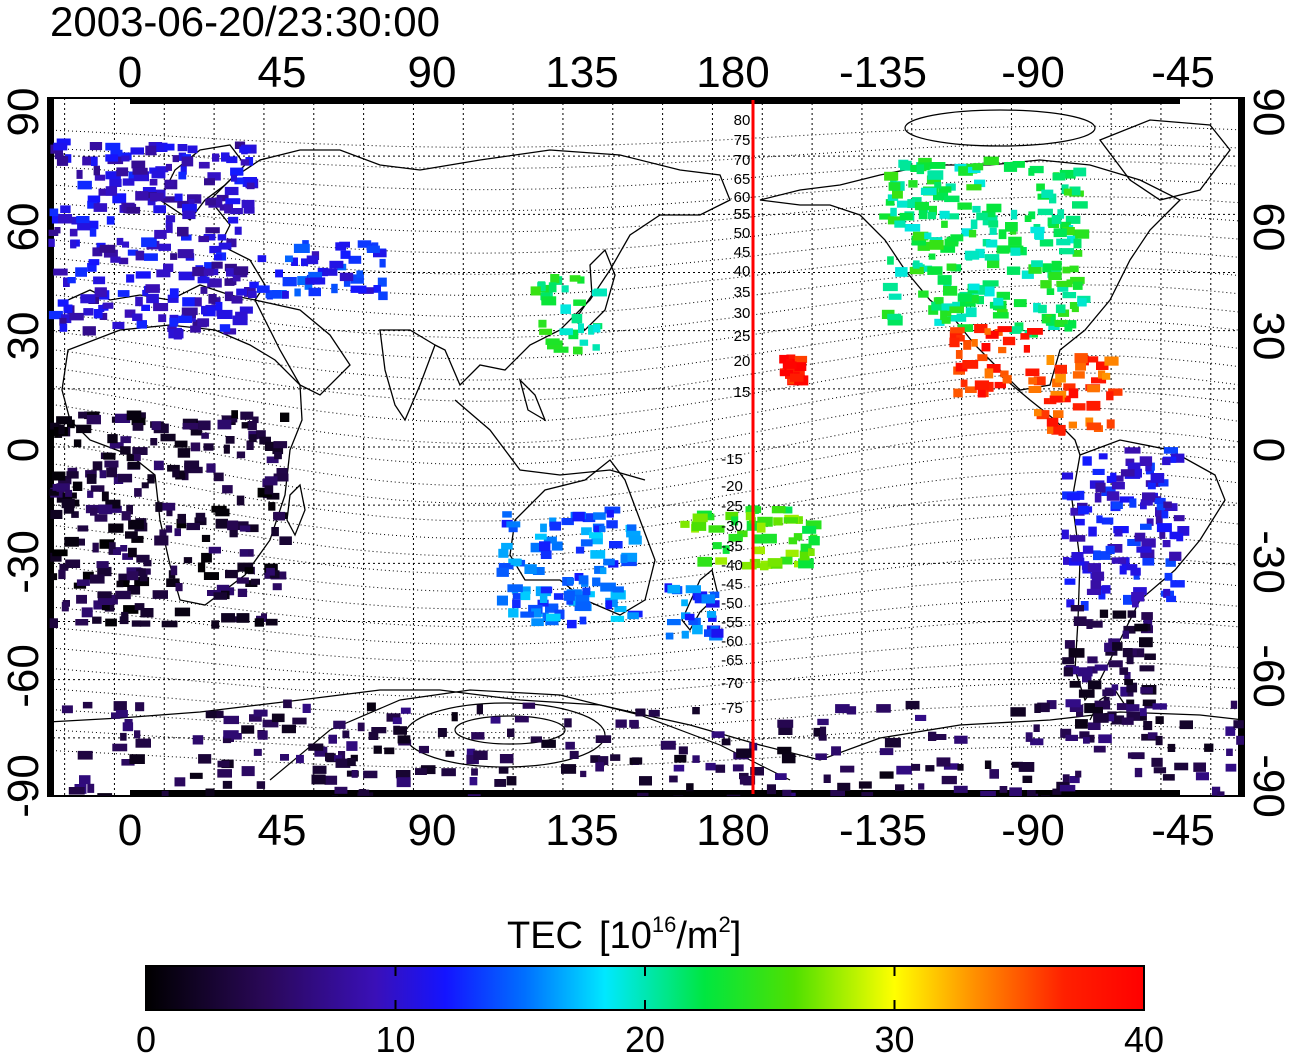 The width and height of the screenshot is (1292, 1057). What do you see at coordinates (24, 453) in the screenshot?
I see `left-latitude-labels: 90 60 30 0 -30 -60 -90` at bounding box center [24, 453].